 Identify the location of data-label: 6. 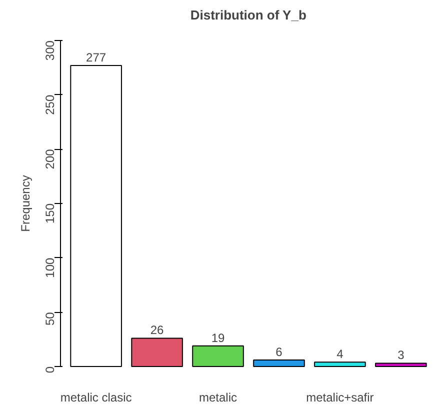
(279, 351).